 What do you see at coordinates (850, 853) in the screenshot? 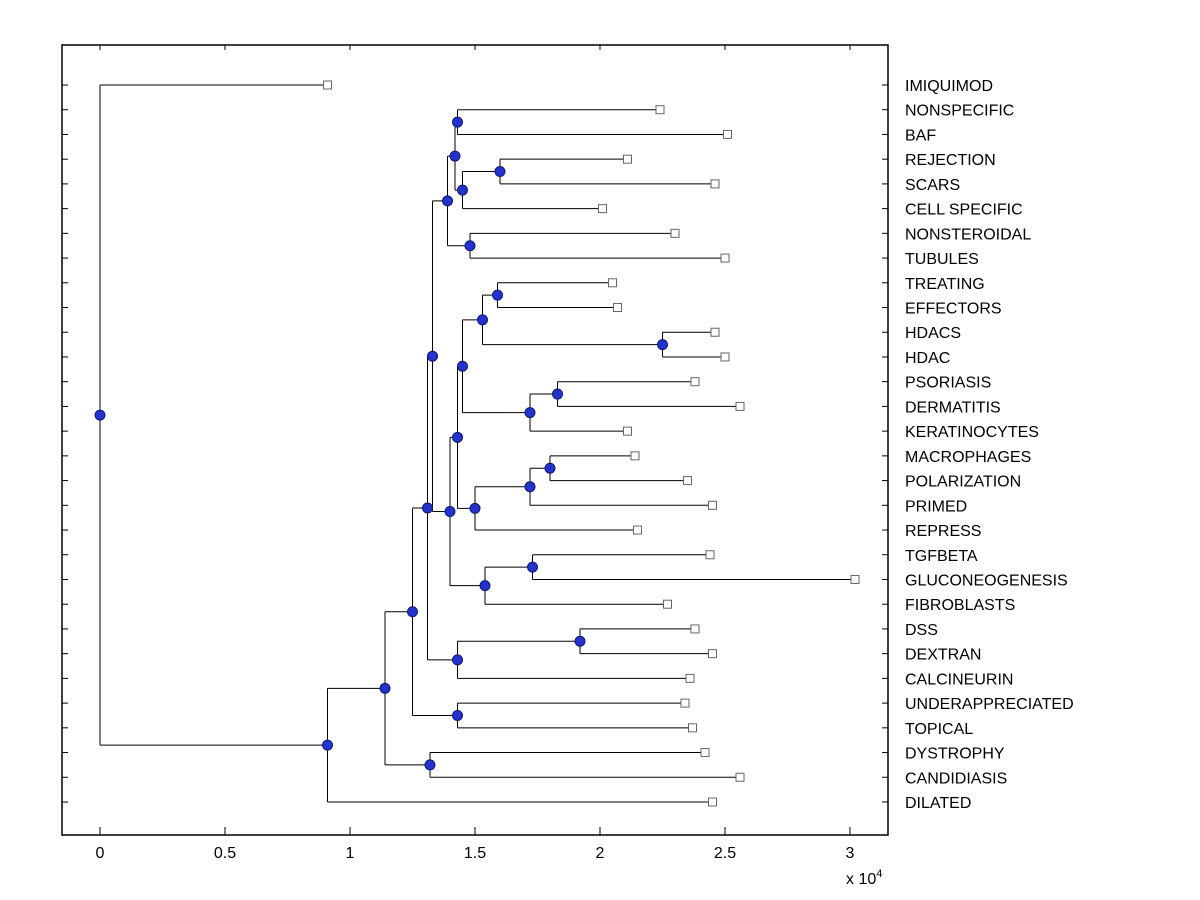
I see `x-tick-label: 3` at bounding box center [850, 853].